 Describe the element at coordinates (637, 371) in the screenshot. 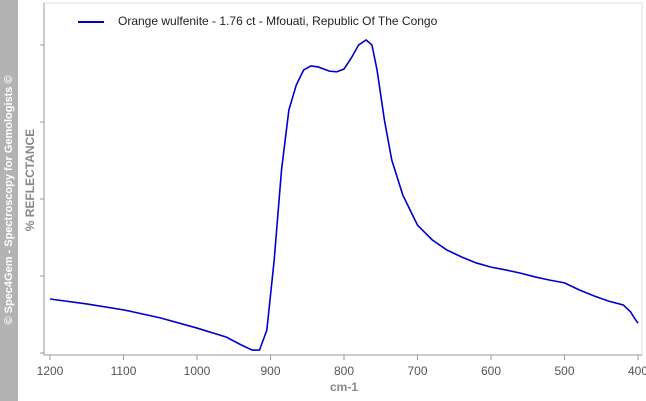

I see `x-tick-label: 400` at that location.